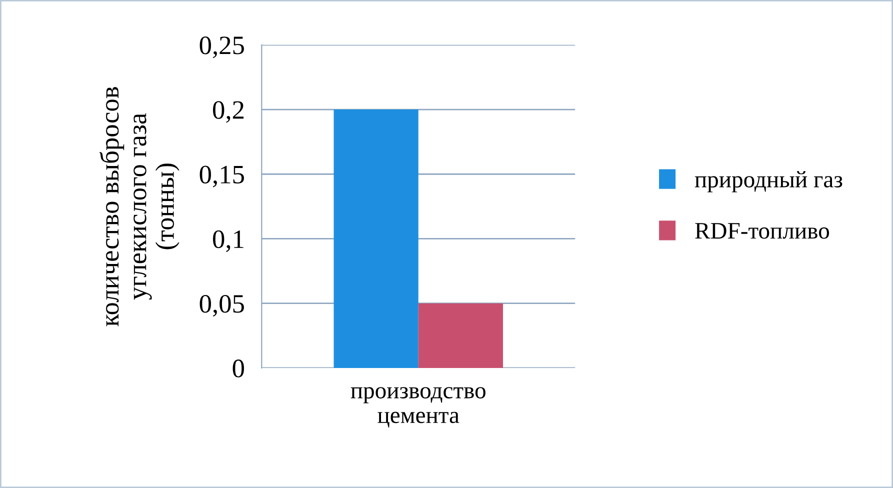  Describe the element at coordinates (222, 47) in the screenshot. I see `y-tick-label: 0,25` at that location.